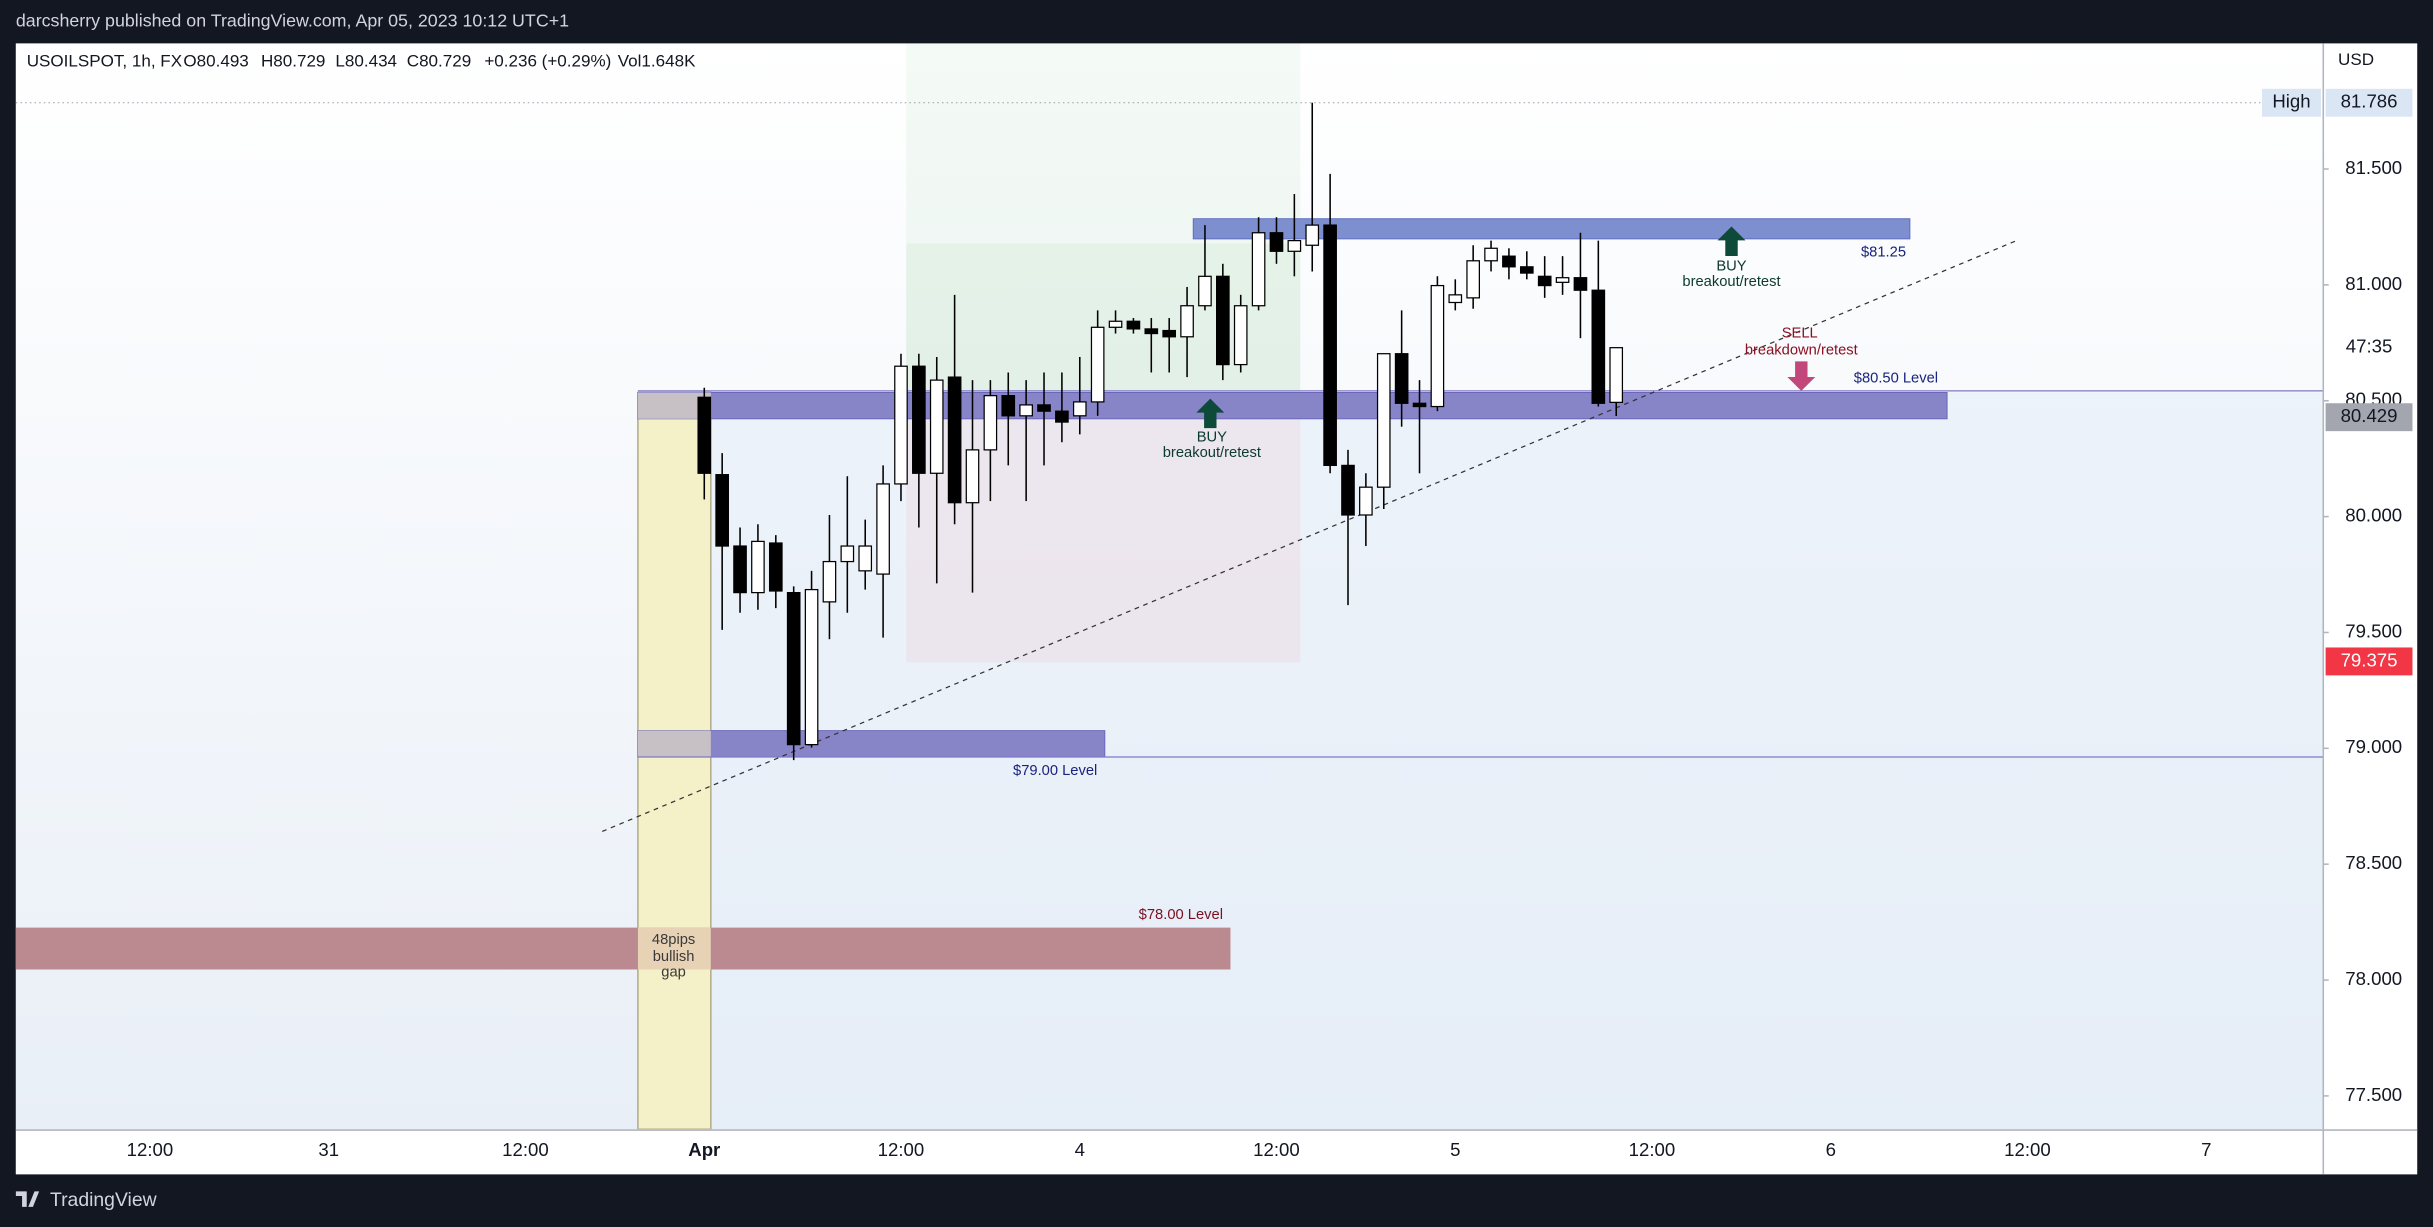 Image resolution: width=2433 pixels, height=1227 pixels. What do you see at coordinates (2206, 1149) in the screenshot?
I see `x-tick-label: 7` at bounding box center [2206, 1149].